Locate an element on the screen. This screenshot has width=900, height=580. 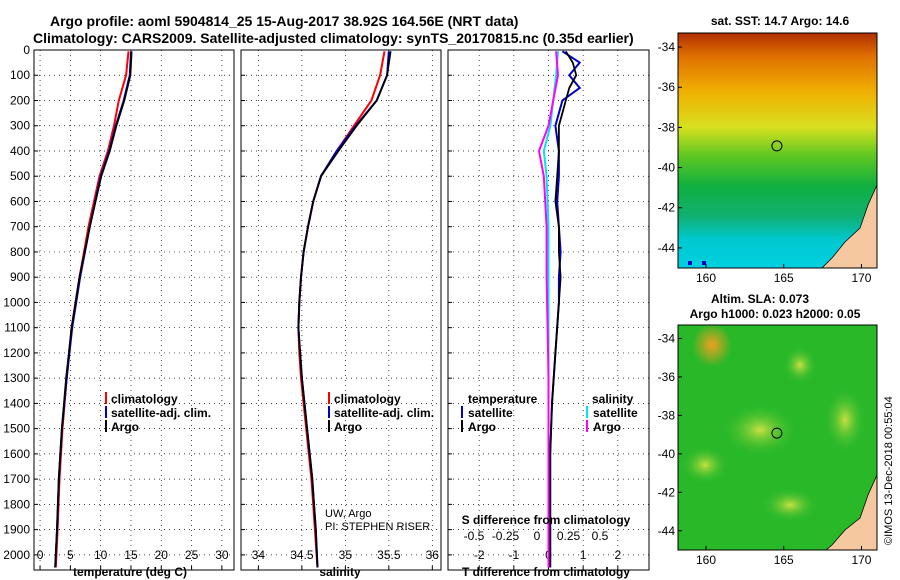
depth-tick: 1000 is located at coordinates (16, 302).